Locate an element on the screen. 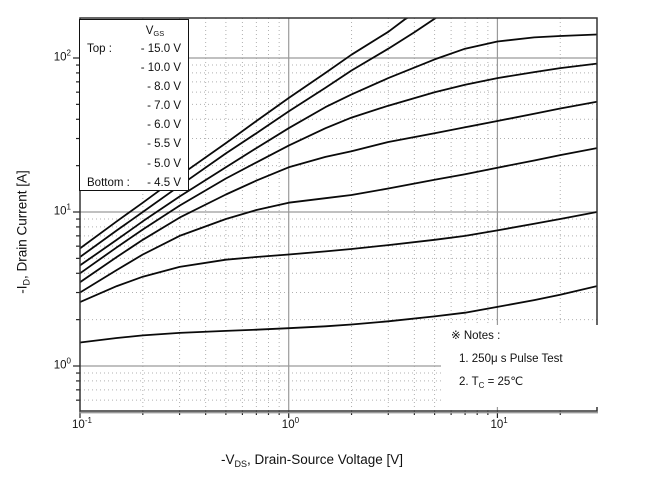 This screenshot has height=499, width=660. y-axis-title: -ID, Drain Current [A] is located at coordinates (23, 232).